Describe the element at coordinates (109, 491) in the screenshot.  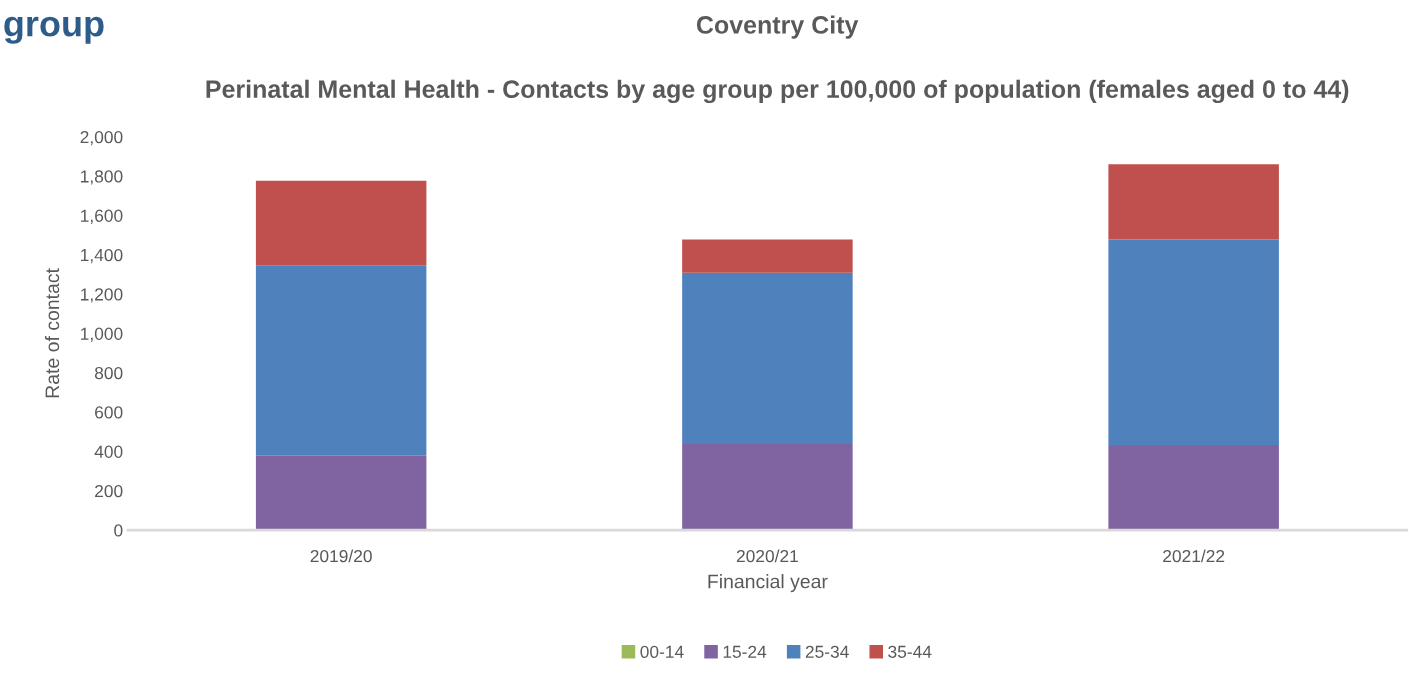
I see `y-tick-label: 200` at that location.